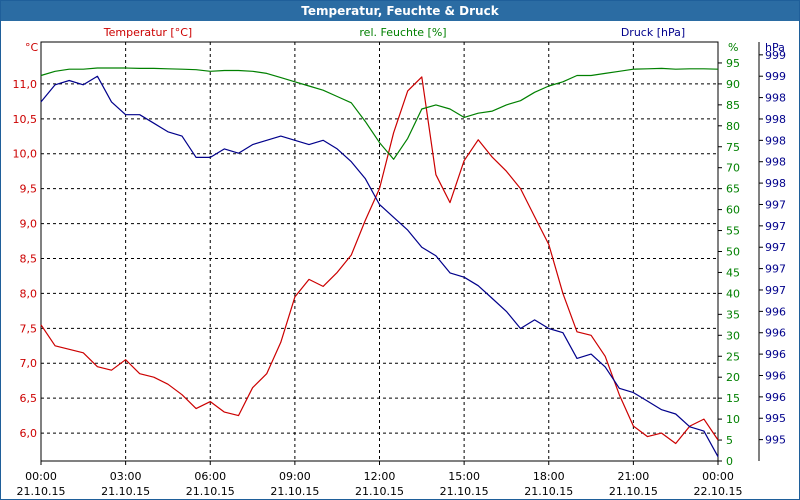 The height and width of the screenshot is (500, 800). I want to click on temperature-tick-label: 6,0, so click(29, 433).